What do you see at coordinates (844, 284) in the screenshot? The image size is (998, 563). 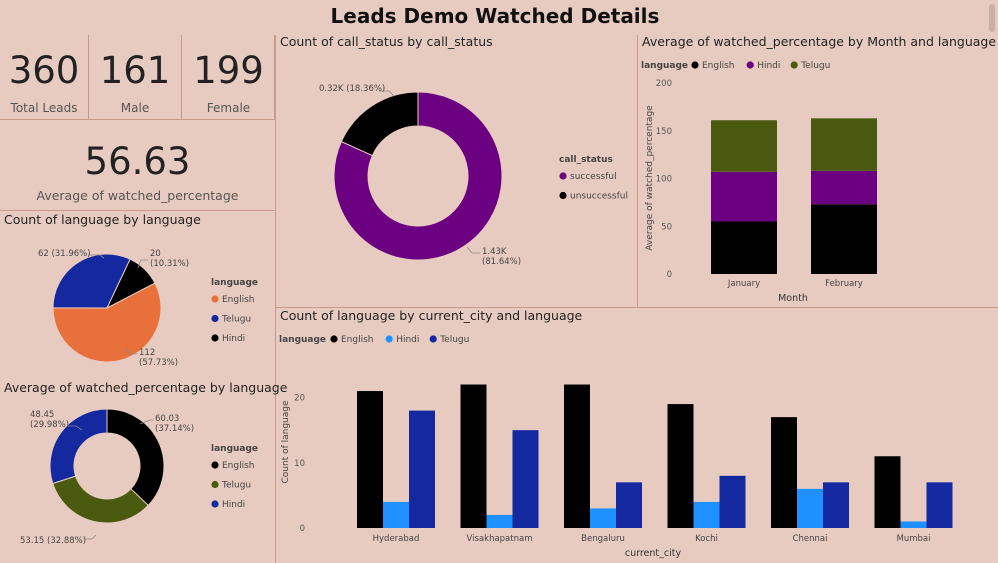 I see `x-tick-label: February` at bounding box center [844, 284].